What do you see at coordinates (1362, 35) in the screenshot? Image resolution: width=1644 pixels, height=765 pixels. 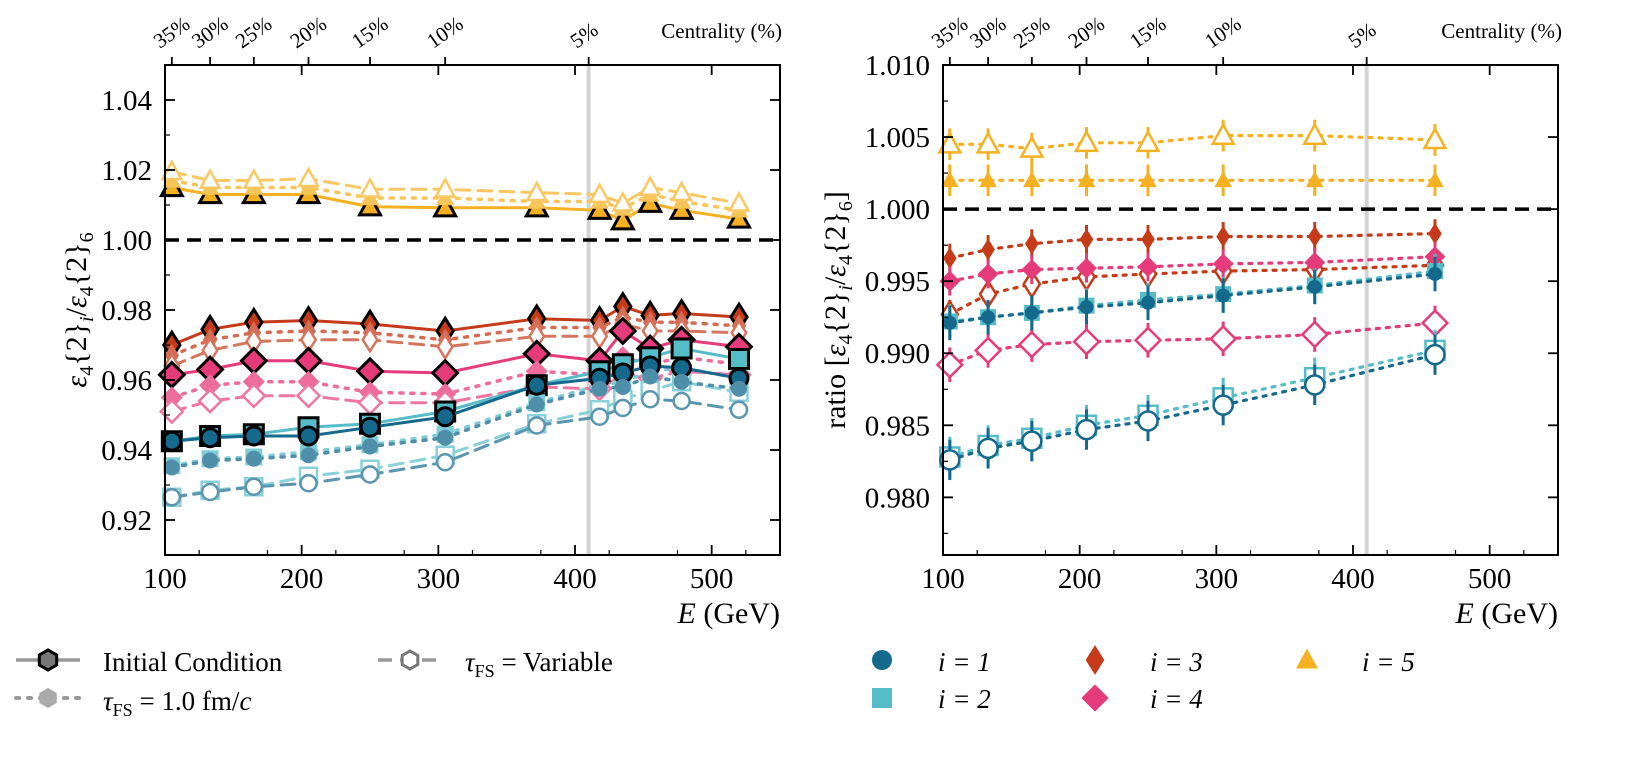 I see `right-centrality-label: 5%` at bounding box center [1362, 35].